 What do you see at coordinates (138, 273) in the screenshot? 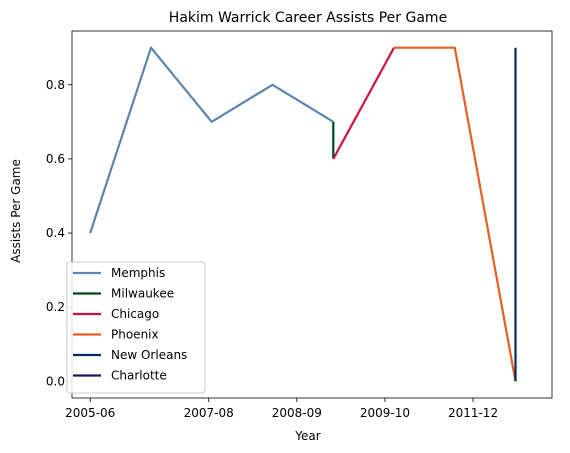
I see `legend-label: Memphis` at bounding box center [138, 273].